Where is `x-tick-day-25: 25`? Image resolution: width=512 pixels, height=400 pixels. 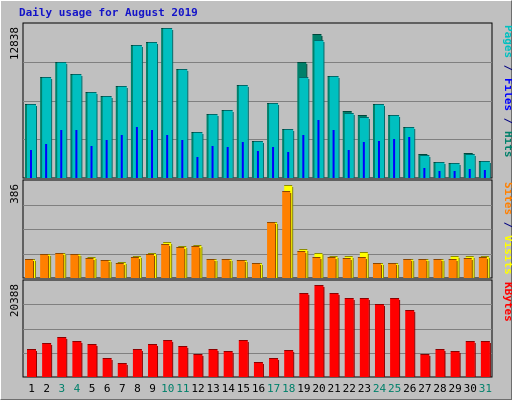 x-tick-day-25: 25 is located at coordinates (394, 388).